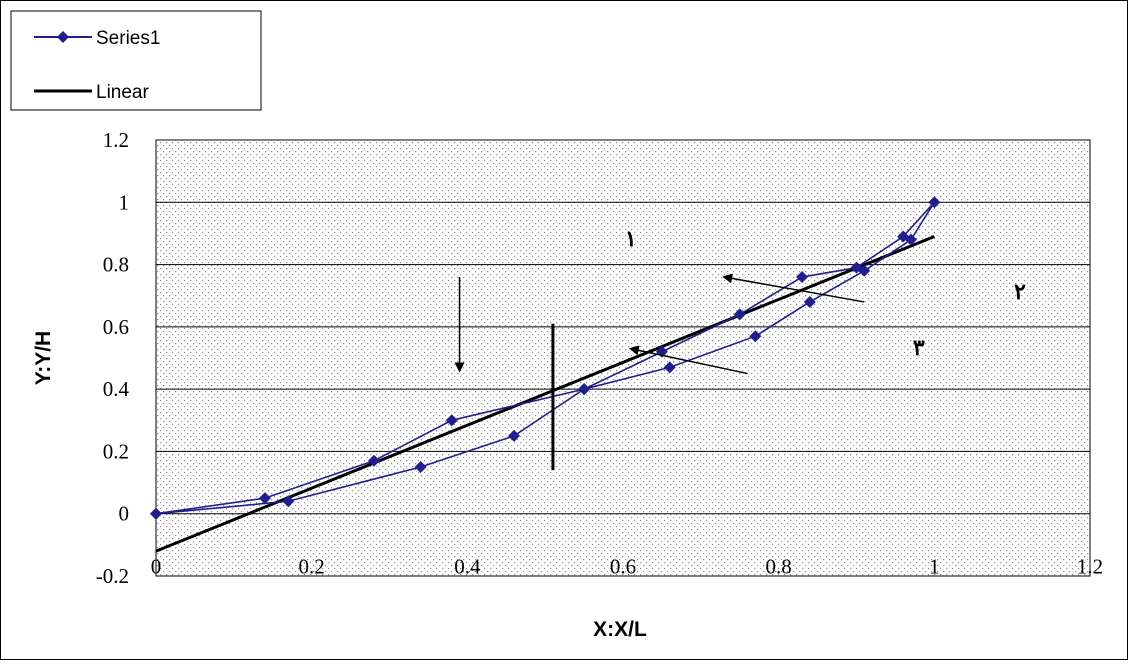 The width and height of the screenshot is (1128, 665). Describe the element at coordinates (156, 567) in the screenshot. I see `x-tick-label: 0` at that location.